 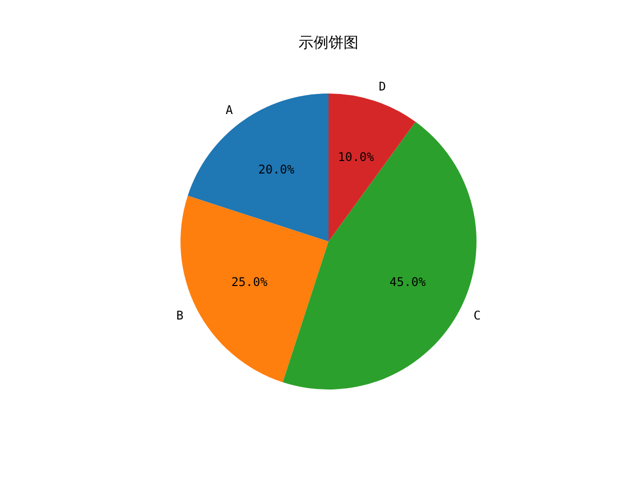 What do you see at coordinates (277, 169) in the screenshot?
I see `data-label: 20.0%` at bounding box center [277, 169].